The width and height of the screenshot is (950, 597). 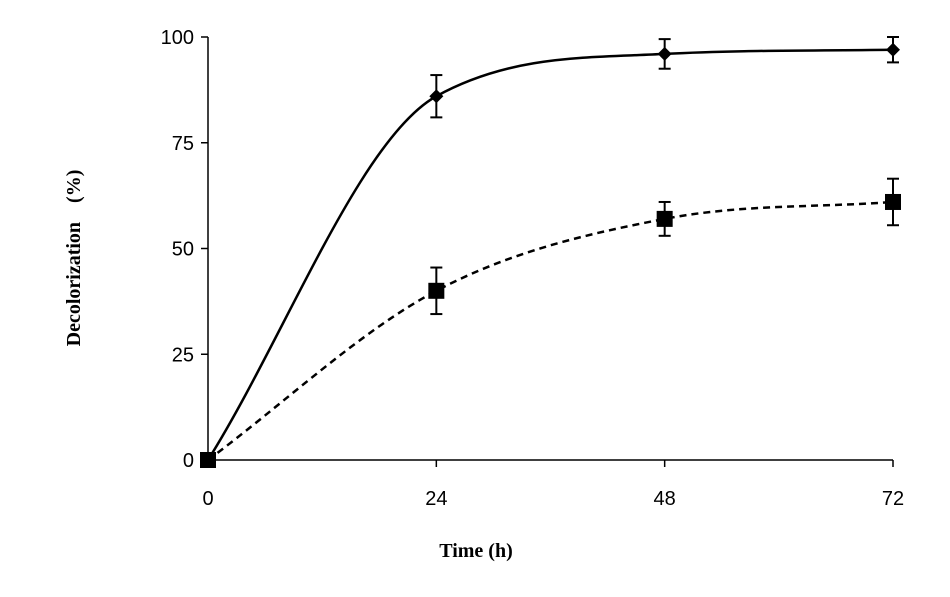 What do you see at coordinates (177, 38) in the screenshot?
I see `y-tick-label: 100` at bounding box center [177, 38].